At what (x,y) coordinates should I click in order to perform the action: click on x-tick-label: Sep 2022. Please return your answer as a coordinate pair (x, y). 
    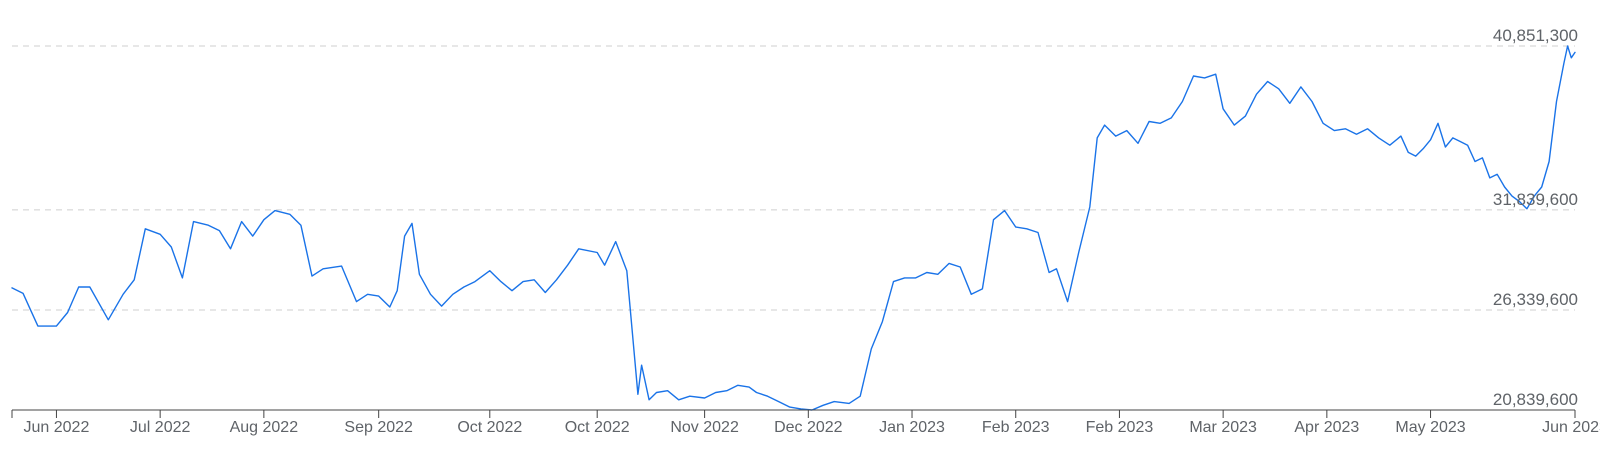
    Looking at the image, I should click on (378, 427).